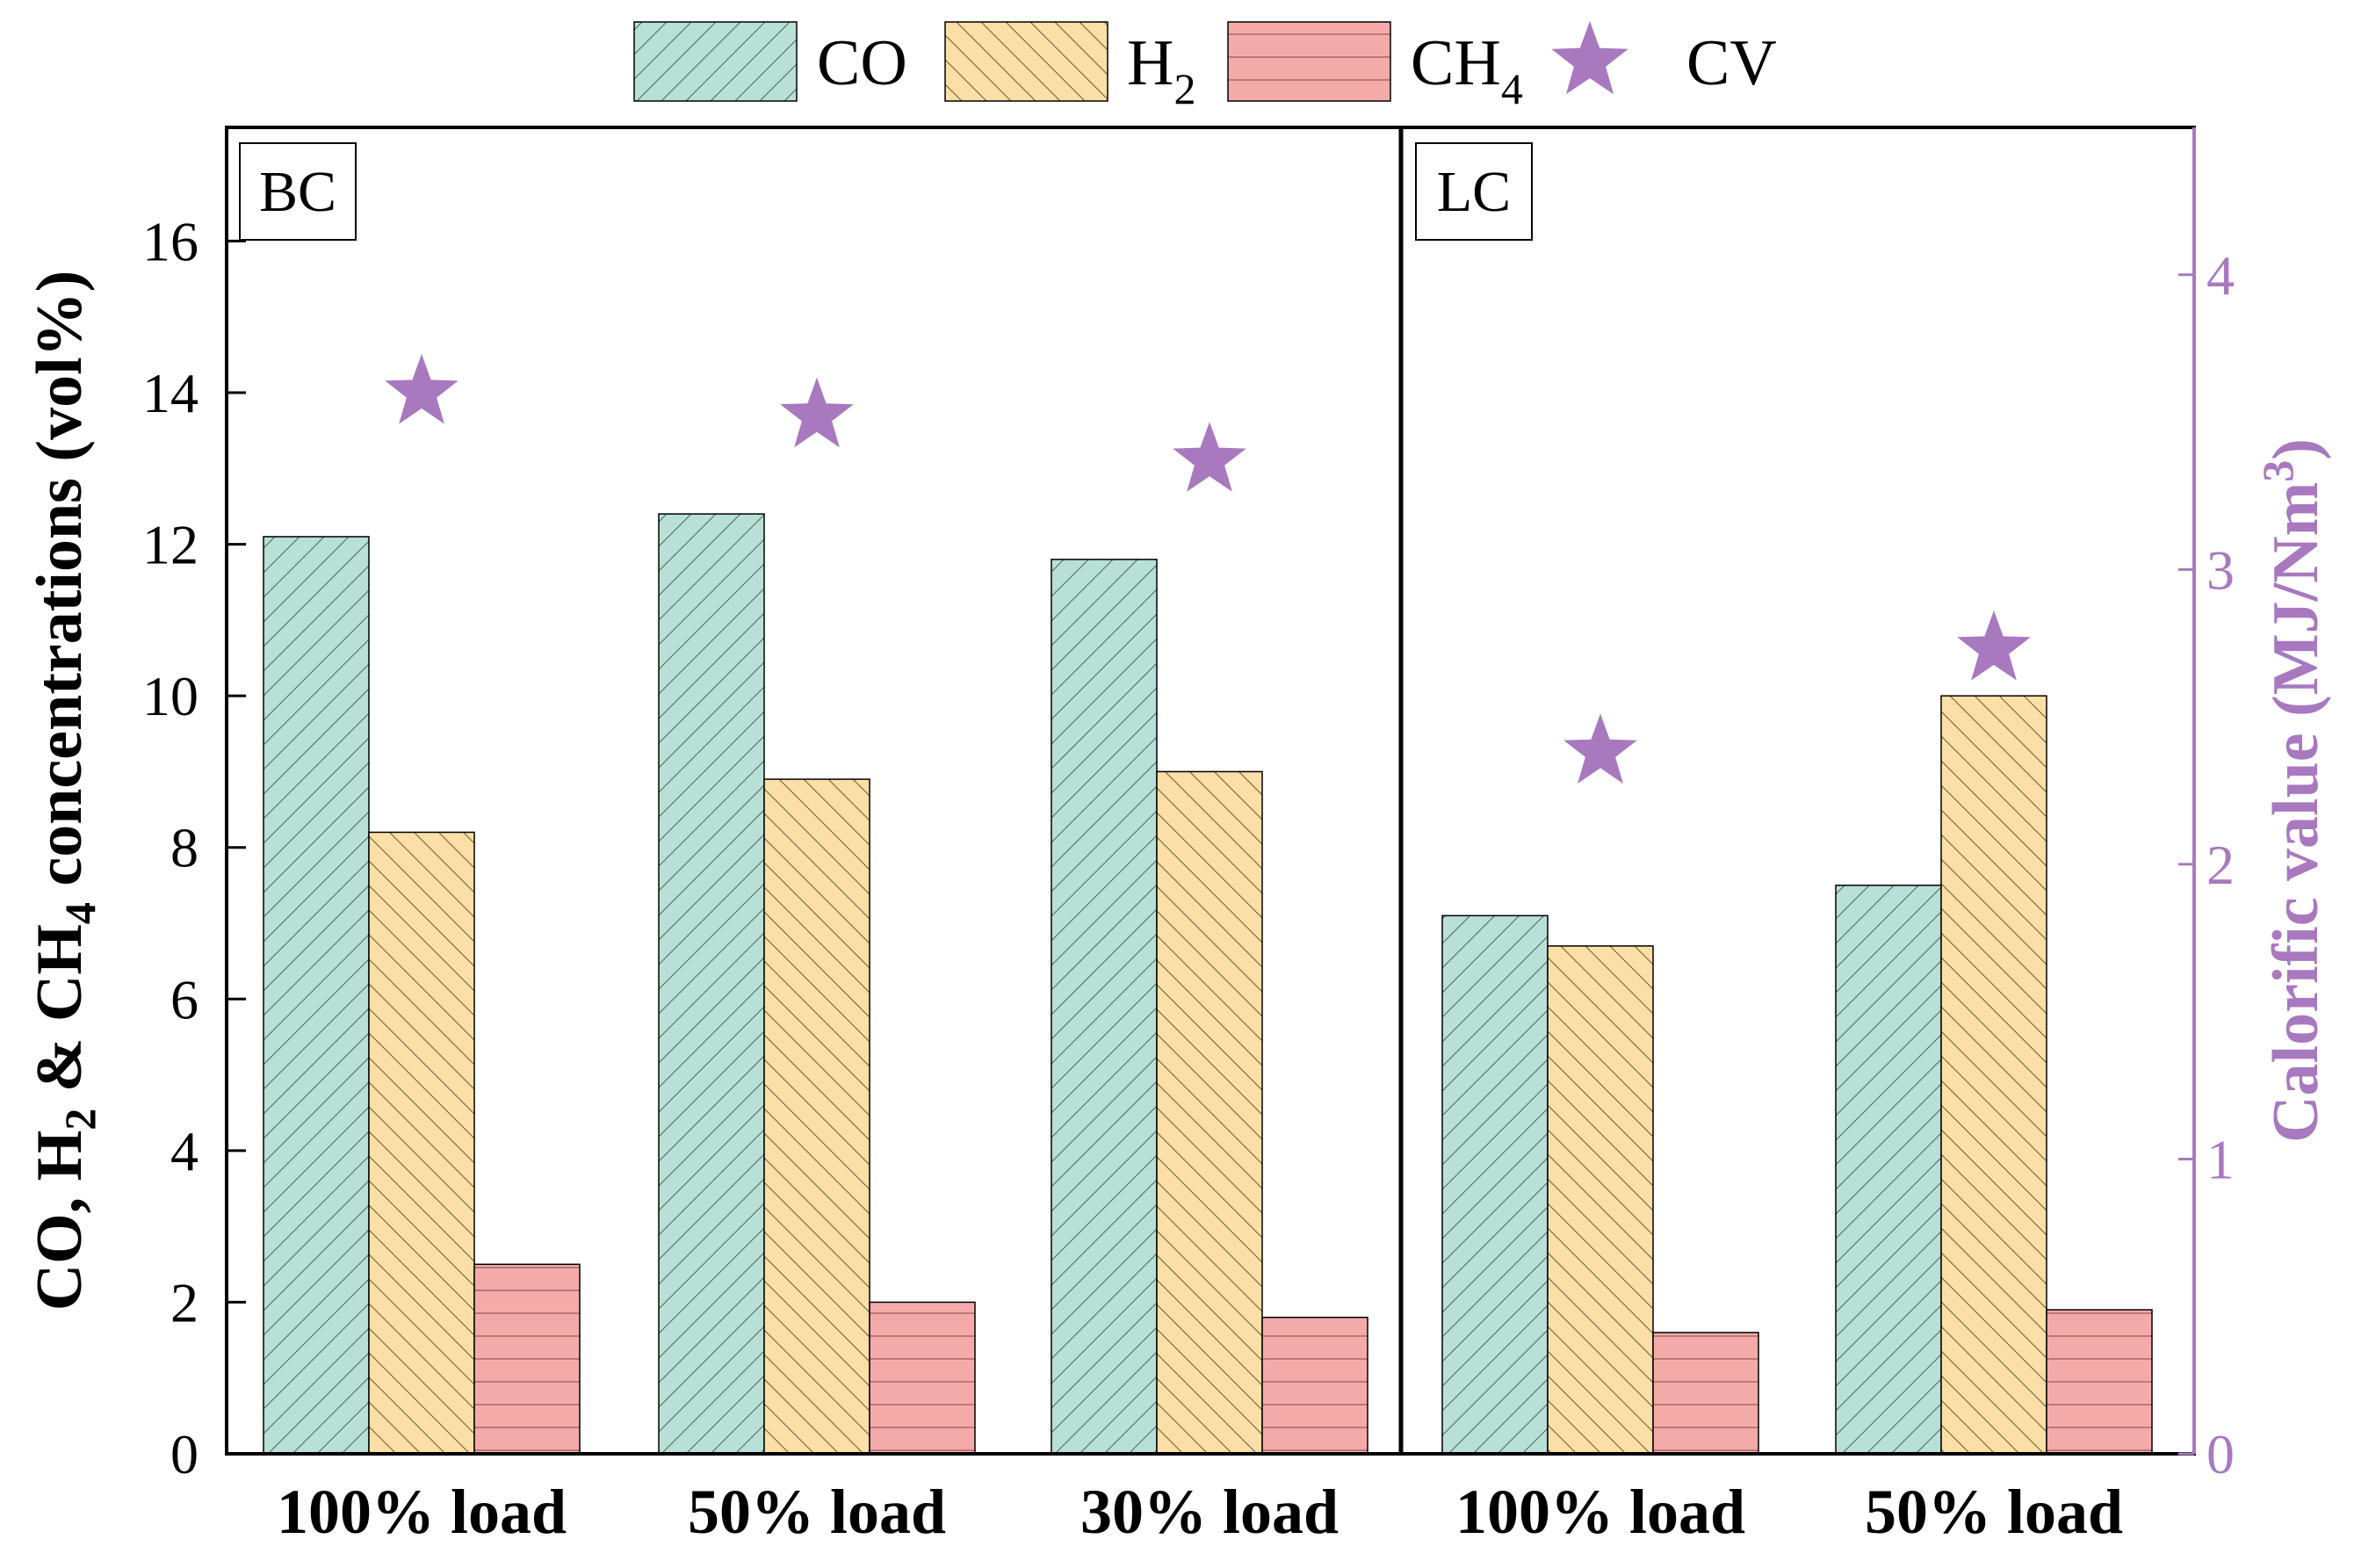 Image resolution: width=2354 pixels, height=1568 pixels. I want to click on right-y-axis: 0 1 2 3 4, so click(2206, 864).